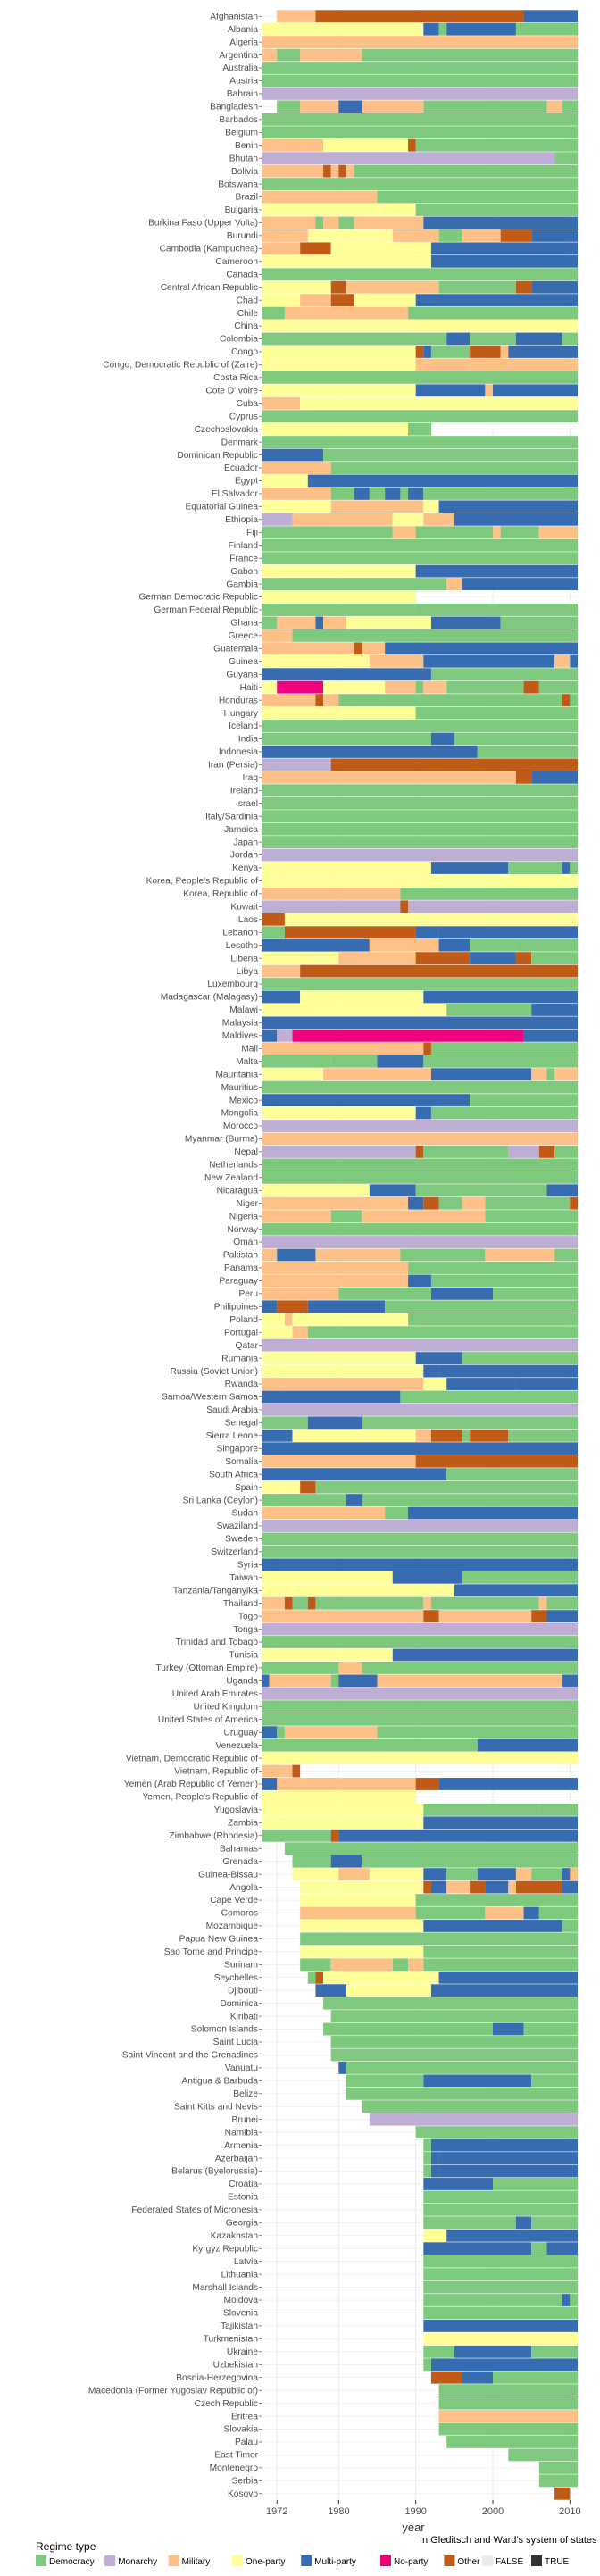 This screenshot has width=600, height=2576. What do you see at coordinates (244, 1216) in the screenshot?
I see `country-label: Nigeria` at bounding box center [244, 1216].